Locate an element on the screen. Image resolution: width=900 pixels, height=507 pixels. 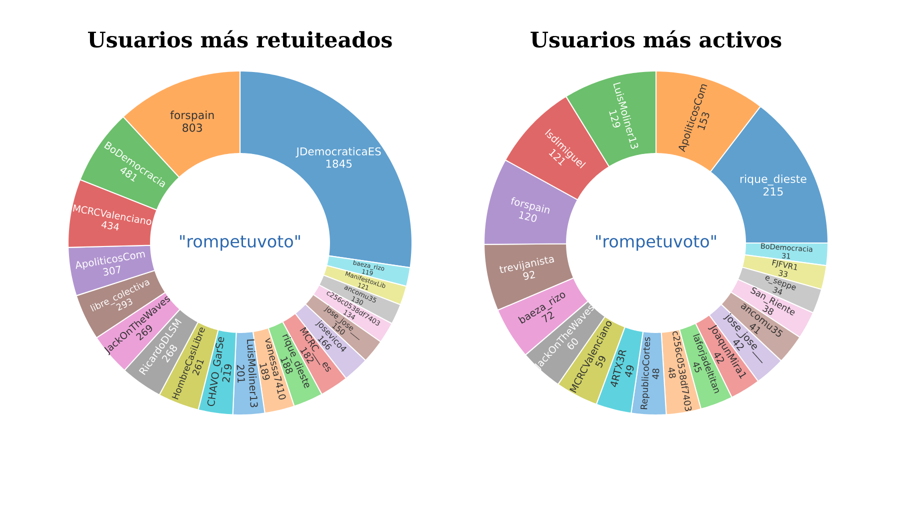
data-label: 803 is located at coordinates (192, 128).